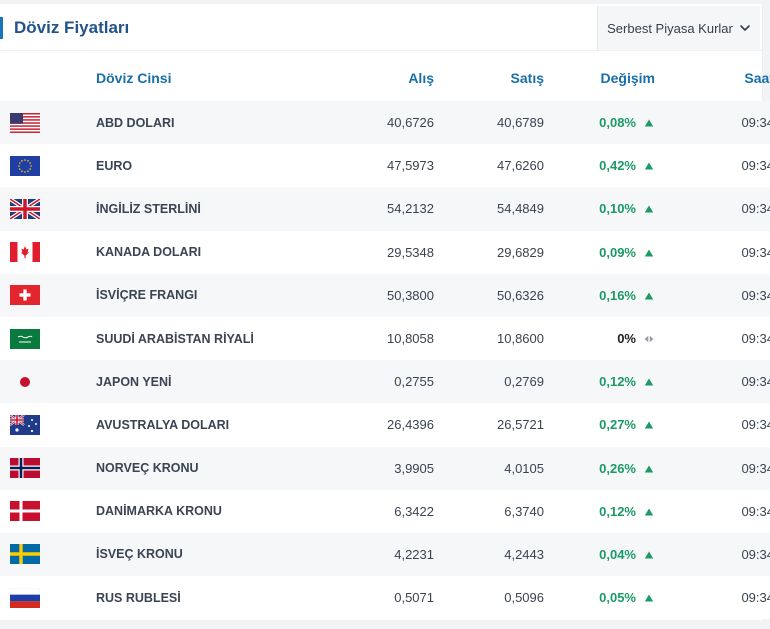  What do you see at coordinates (489, 468) in the screenshot?
I see `sell-price: 4,0105` at bounding box center [489, 468].